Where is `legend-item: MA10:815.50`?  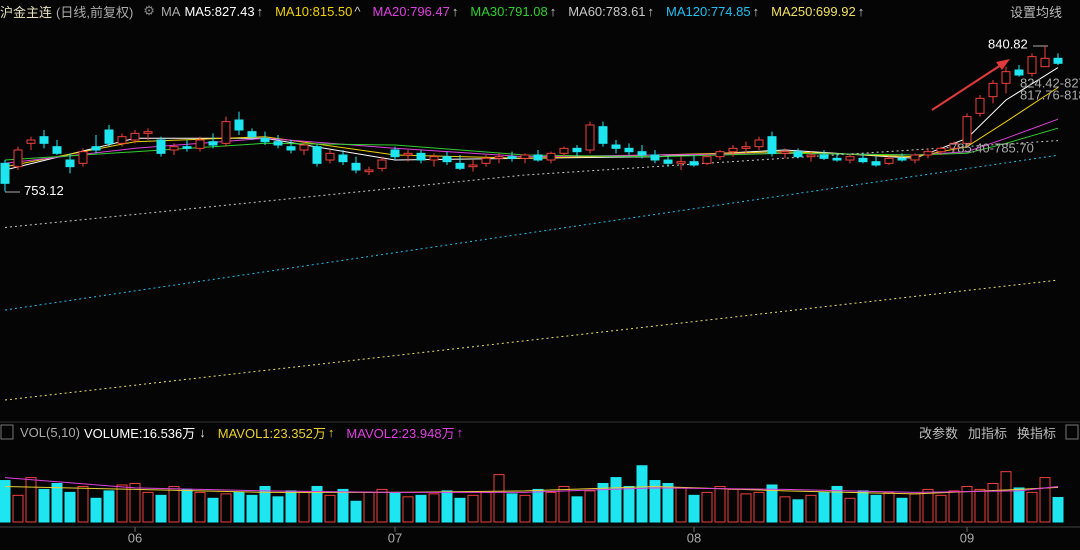
legend-item: MA10:815.50 is located at coordinates (314, 11).